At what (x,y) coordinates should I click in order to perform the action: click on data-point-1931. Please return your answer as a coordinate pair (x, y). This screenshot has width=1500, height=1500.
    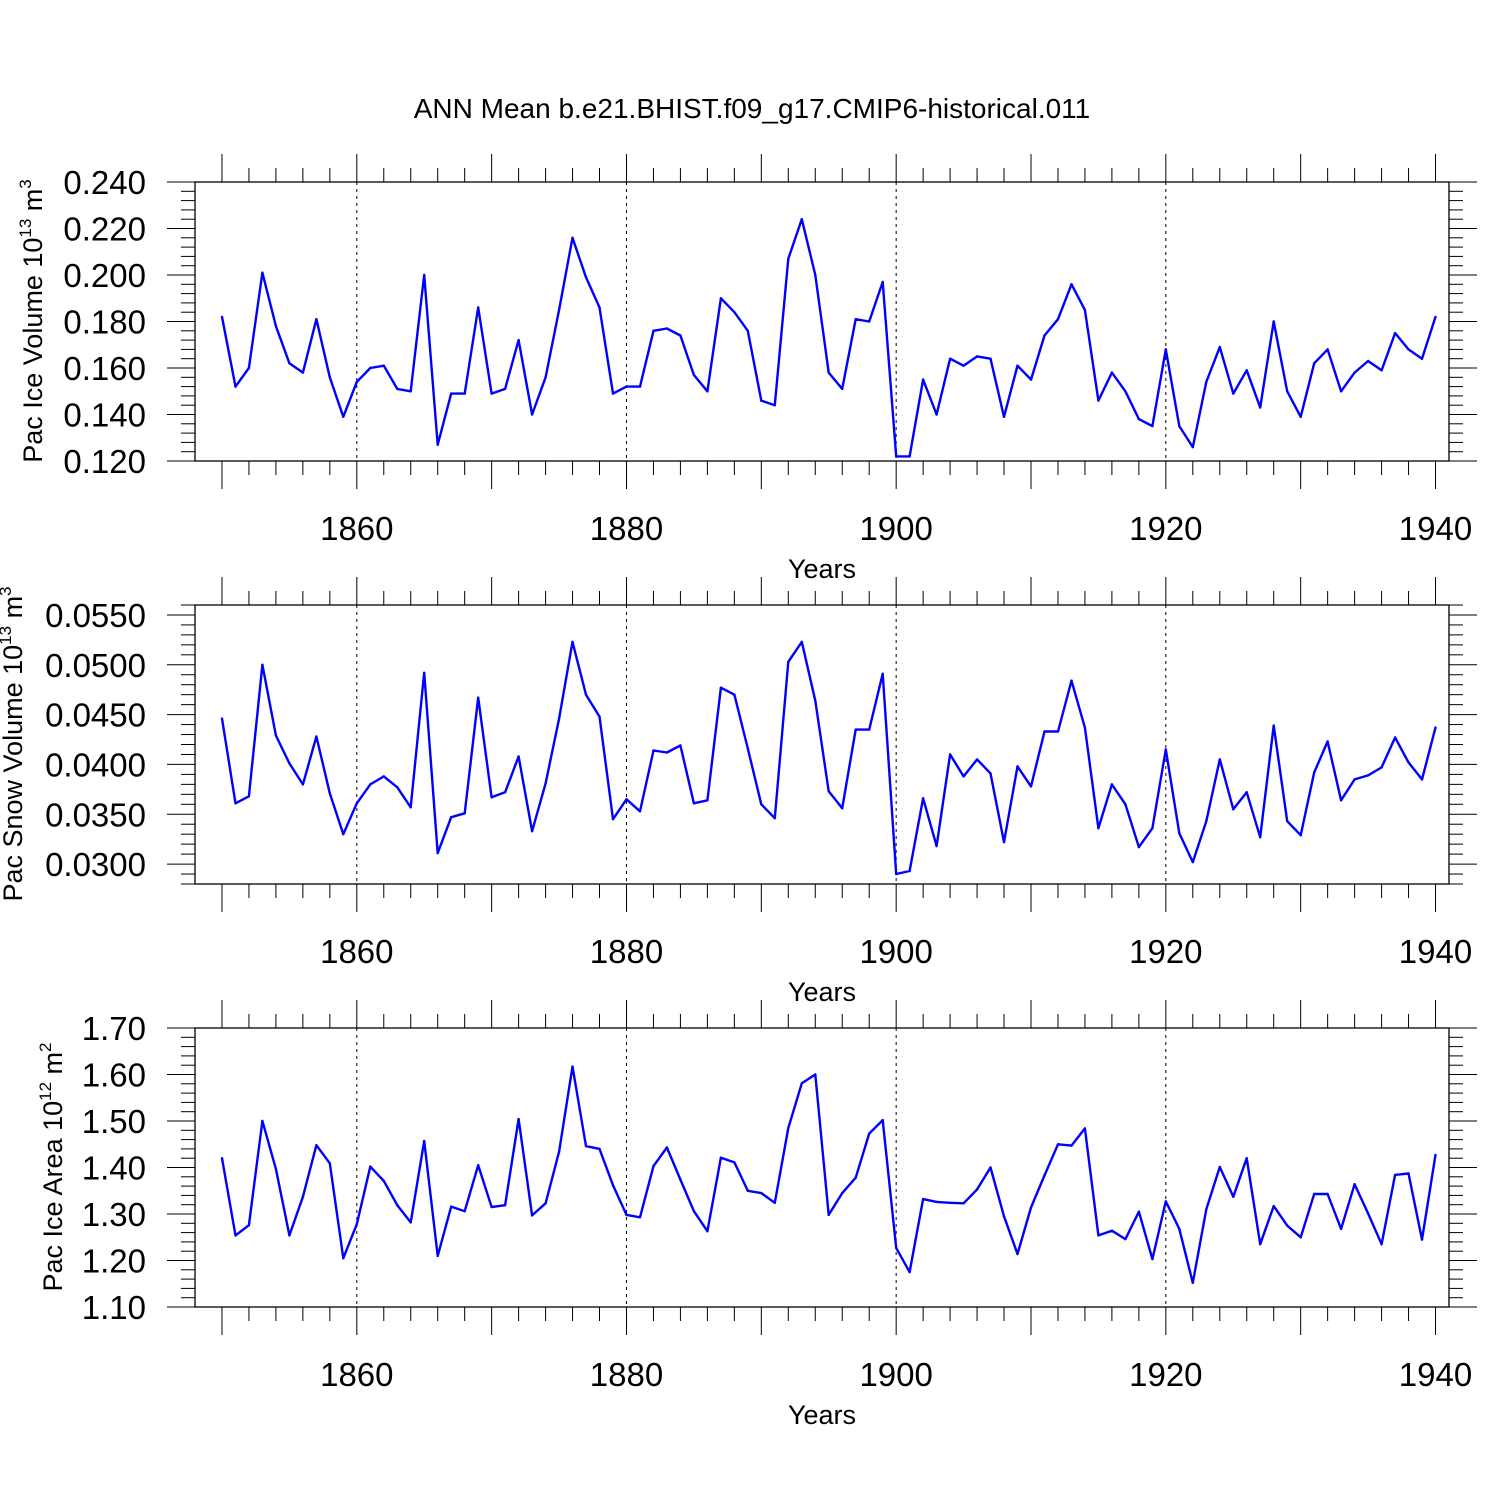
    Looking at the image, I should click on (1314, 1194).